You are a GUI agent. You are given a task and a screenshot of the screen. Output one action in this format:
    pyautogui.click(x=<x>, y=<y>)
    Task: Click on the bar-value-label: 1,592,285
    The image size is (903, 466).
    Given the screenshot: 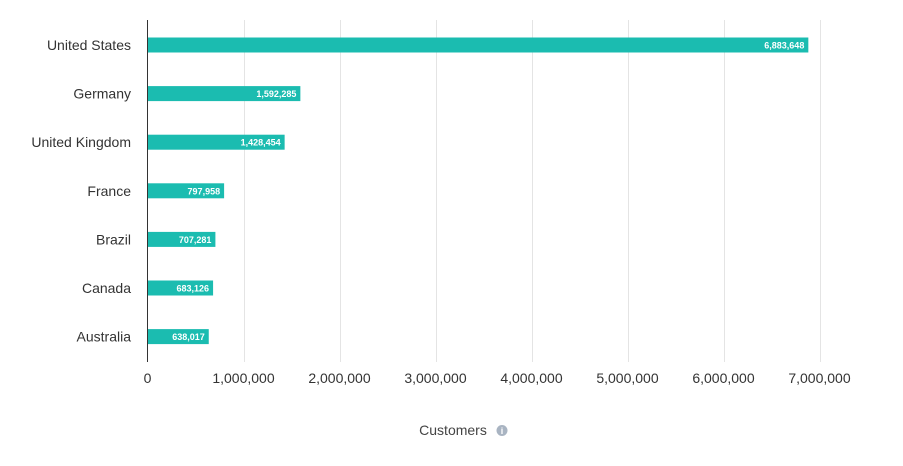 What is the action you would take?
    pyautogui.click(x=276, y=94)
    